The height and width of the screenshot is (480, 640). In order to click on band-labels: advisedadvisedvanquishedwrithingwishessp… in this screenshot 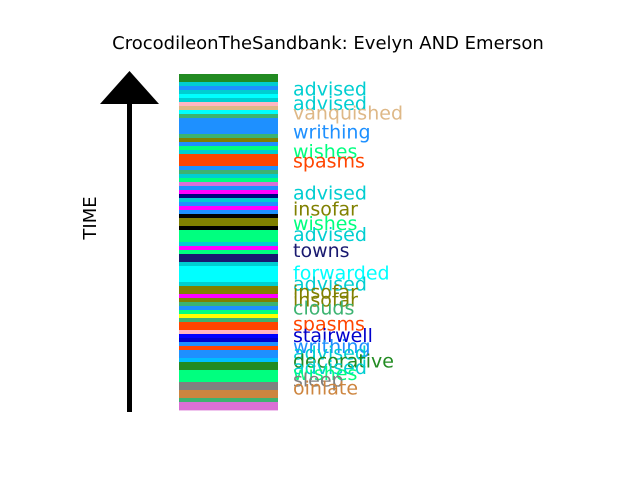, I will do `click(348, 238)`.